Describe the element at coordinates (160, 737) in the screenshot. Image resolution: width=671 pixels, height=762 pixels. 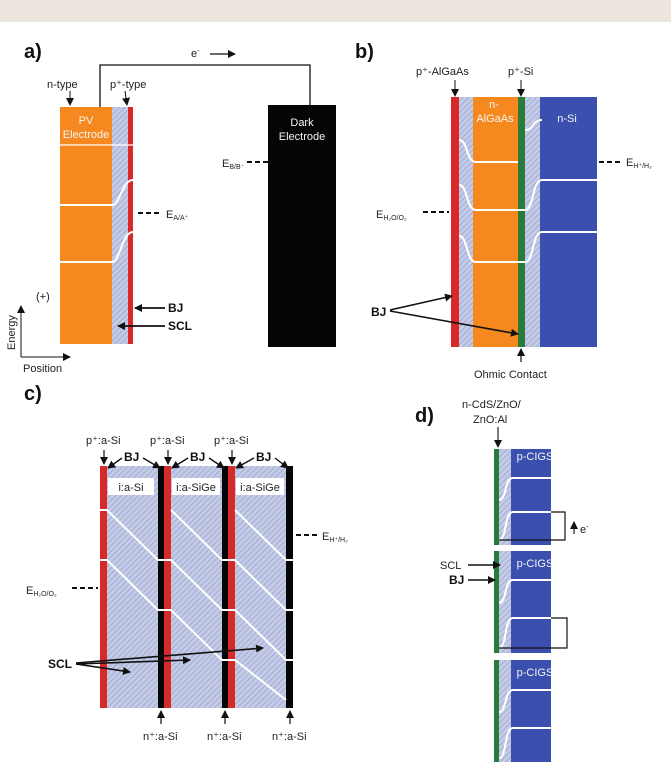
I see `c-bottom-label-1: n⁺:a-Si` at that location.